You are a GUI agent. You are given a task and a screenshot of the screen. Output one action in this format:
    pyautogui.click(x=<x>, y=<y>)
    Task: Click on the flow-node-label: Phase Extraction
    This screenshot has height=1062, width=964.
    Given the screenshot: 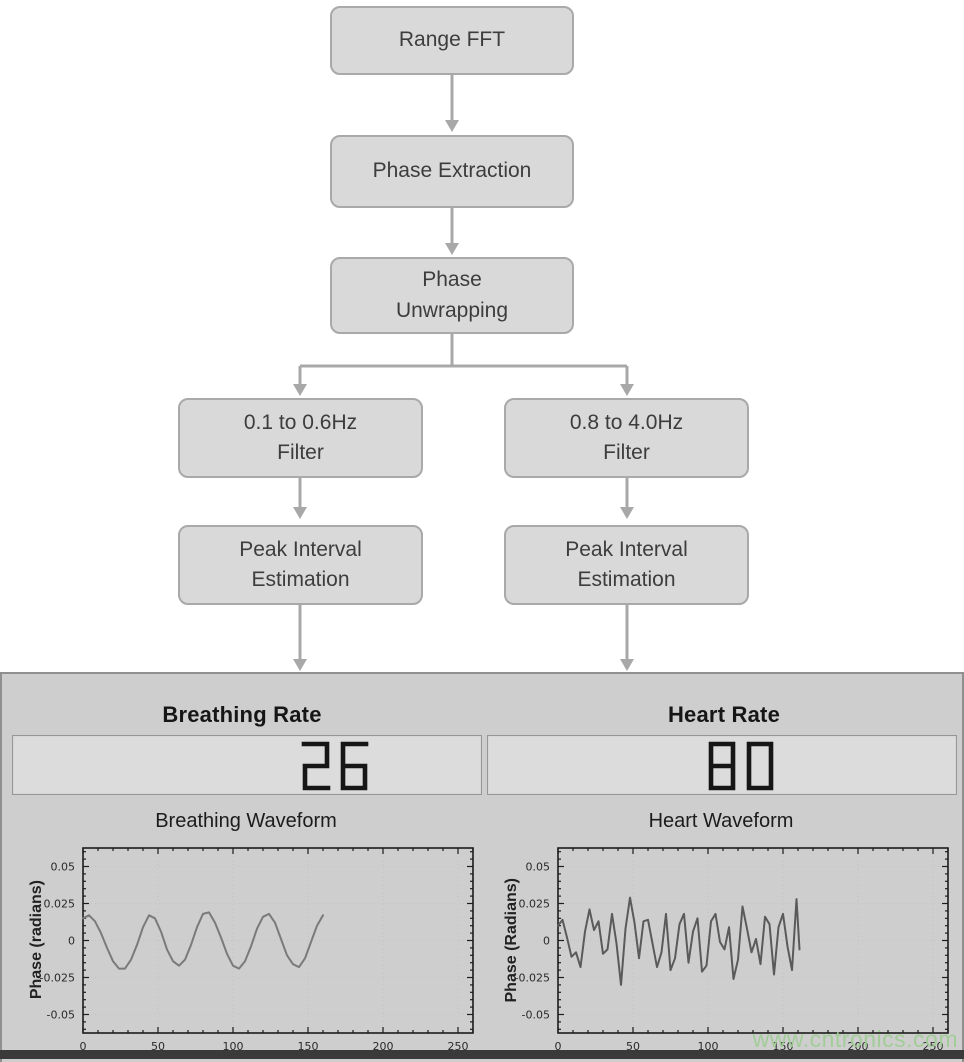 What is the action you would take?
    pyautogui.click(x=452, y=171)
    